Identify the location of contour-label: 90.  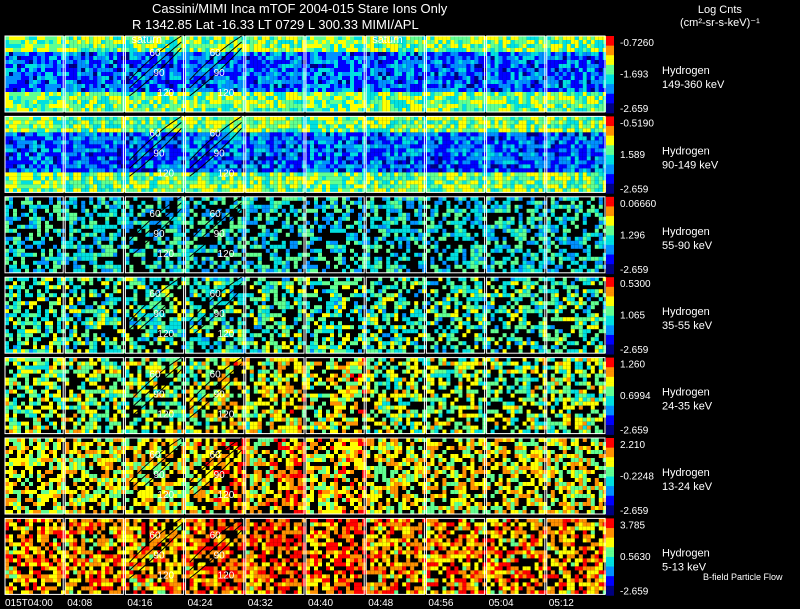
(220, 73).